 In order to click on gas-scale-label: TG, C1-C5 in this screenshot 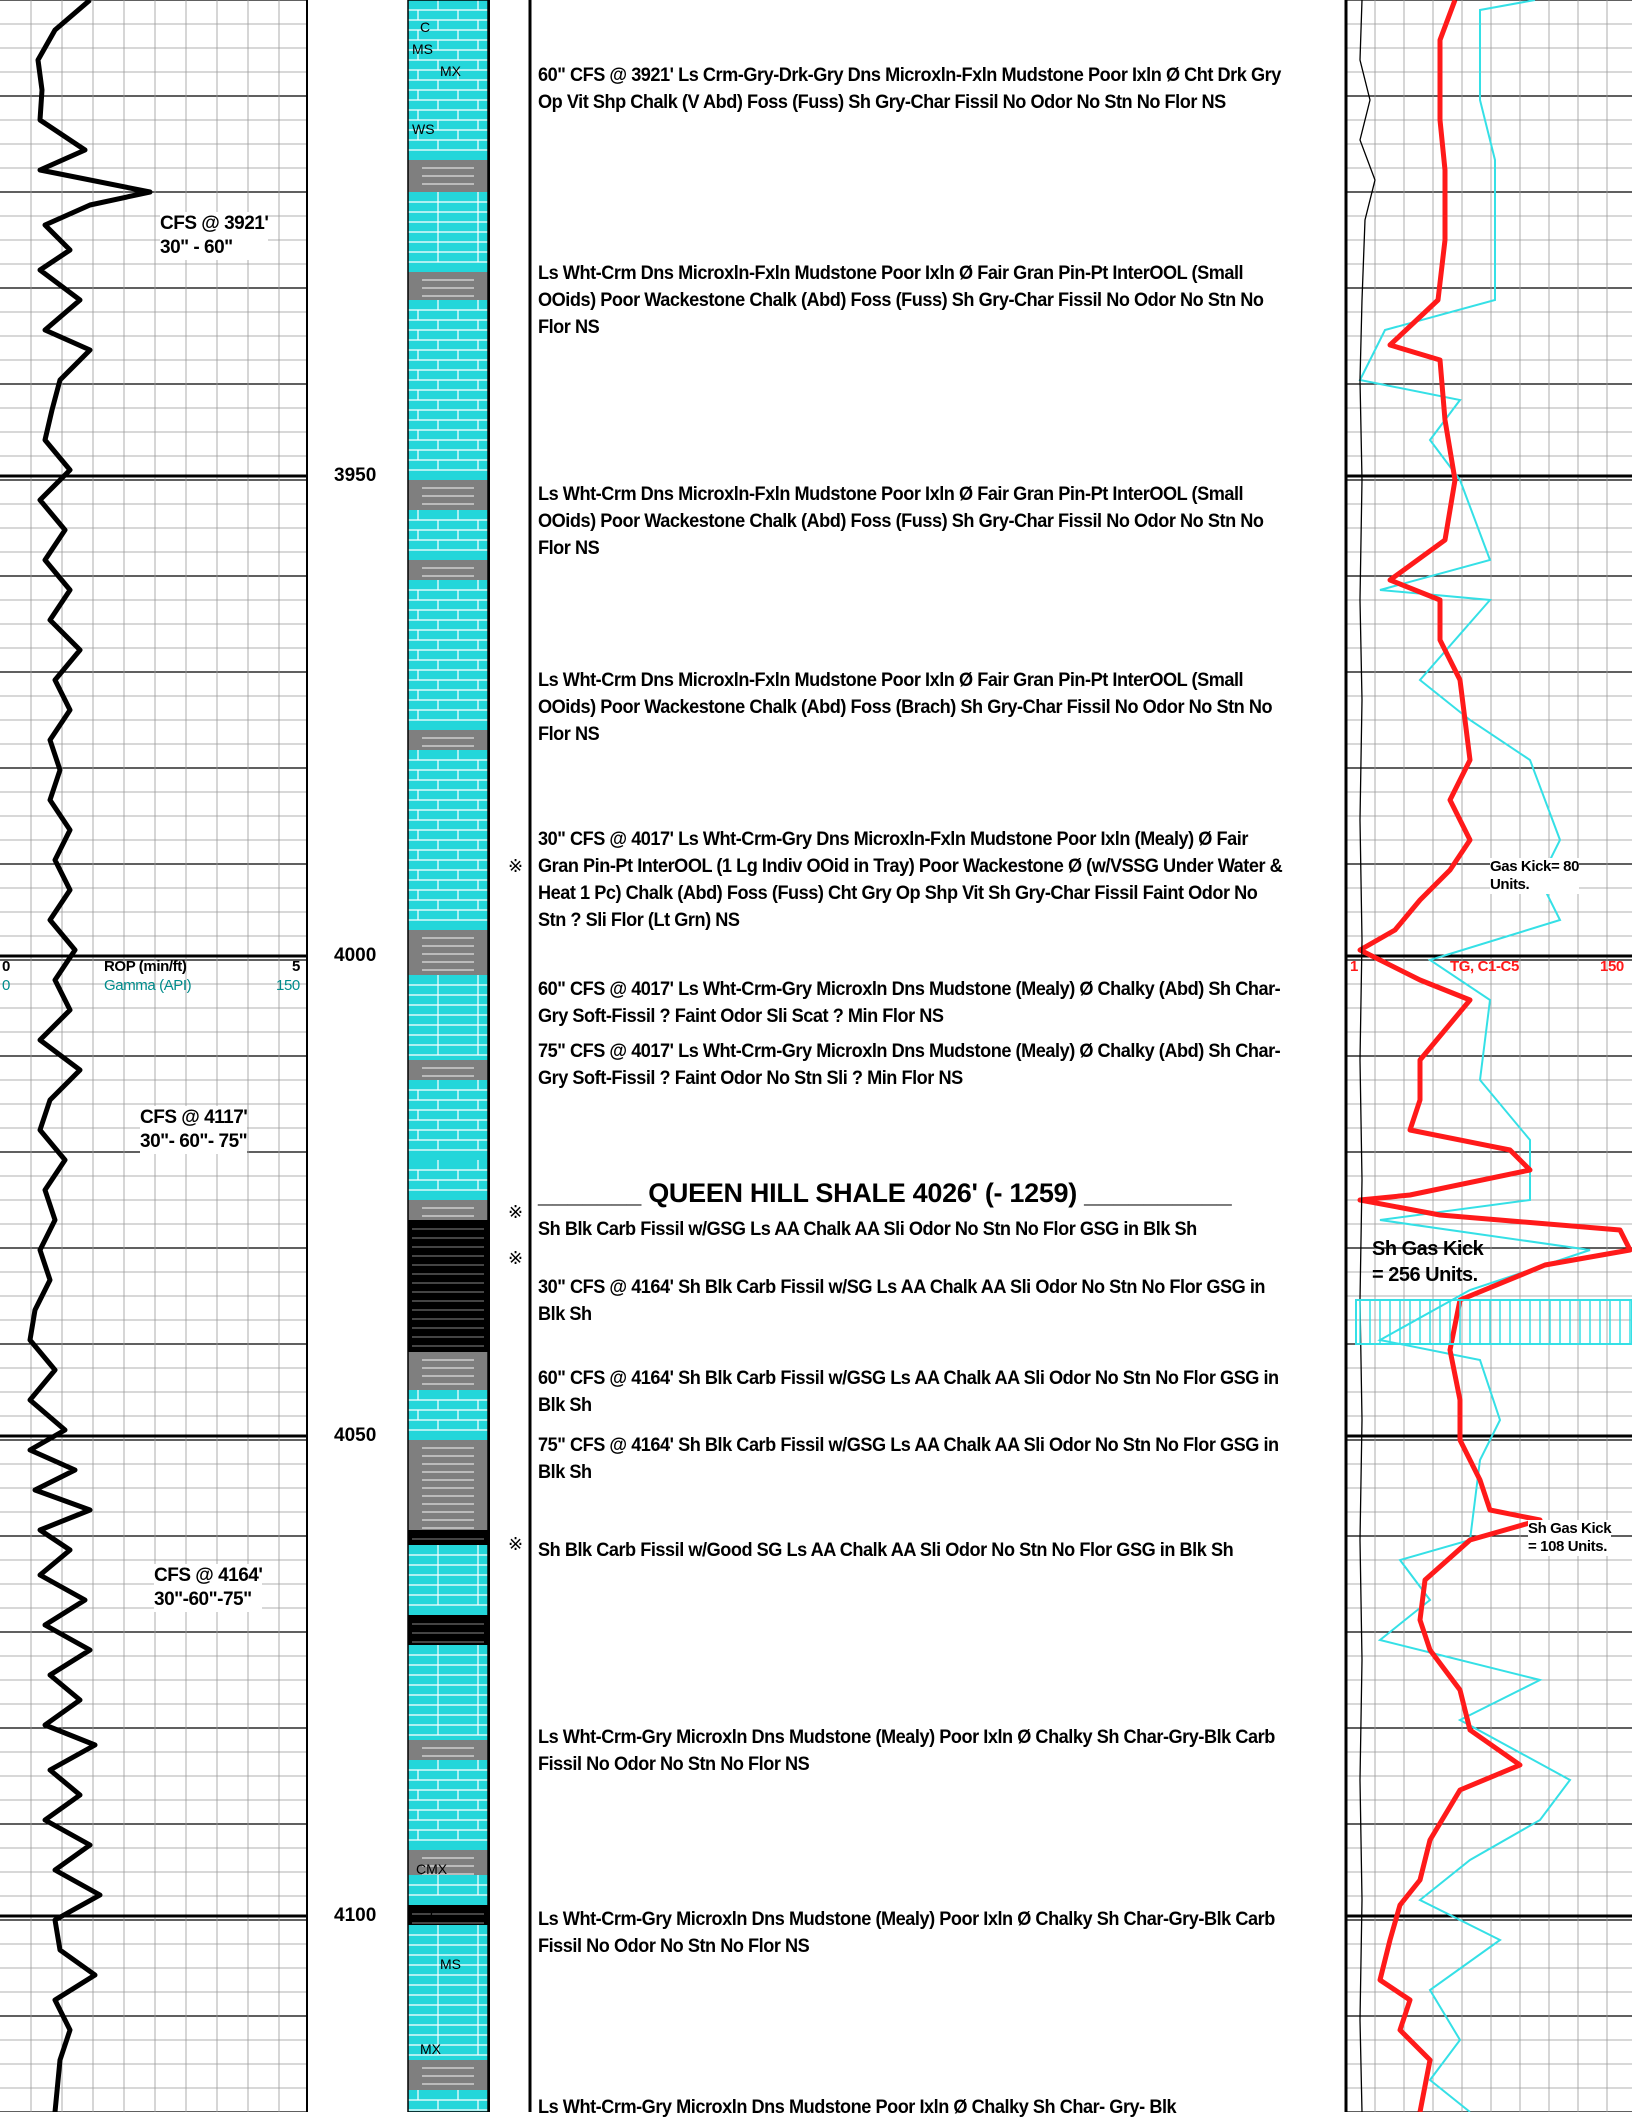, I will do `click(1484, 966)`.